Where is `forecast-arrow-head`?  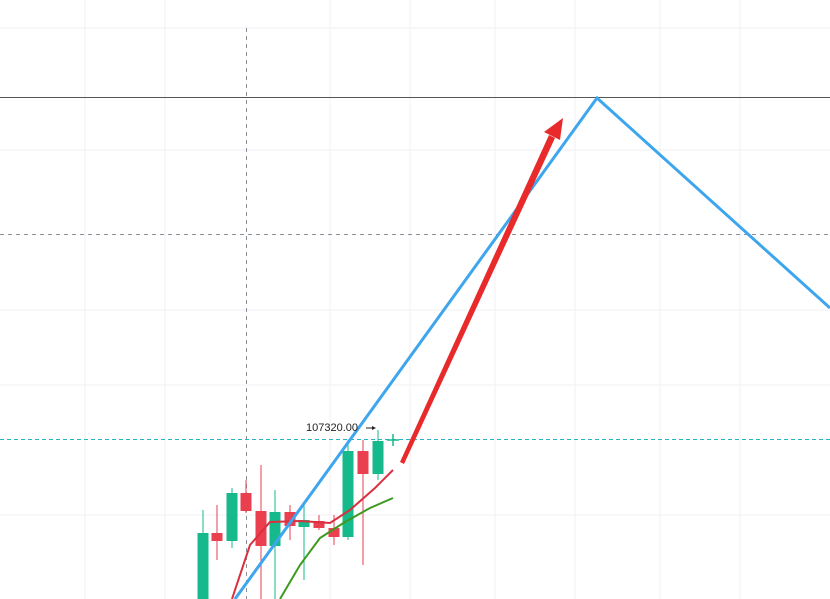 forecast-arrow-head is located at coordinates (553, 129).